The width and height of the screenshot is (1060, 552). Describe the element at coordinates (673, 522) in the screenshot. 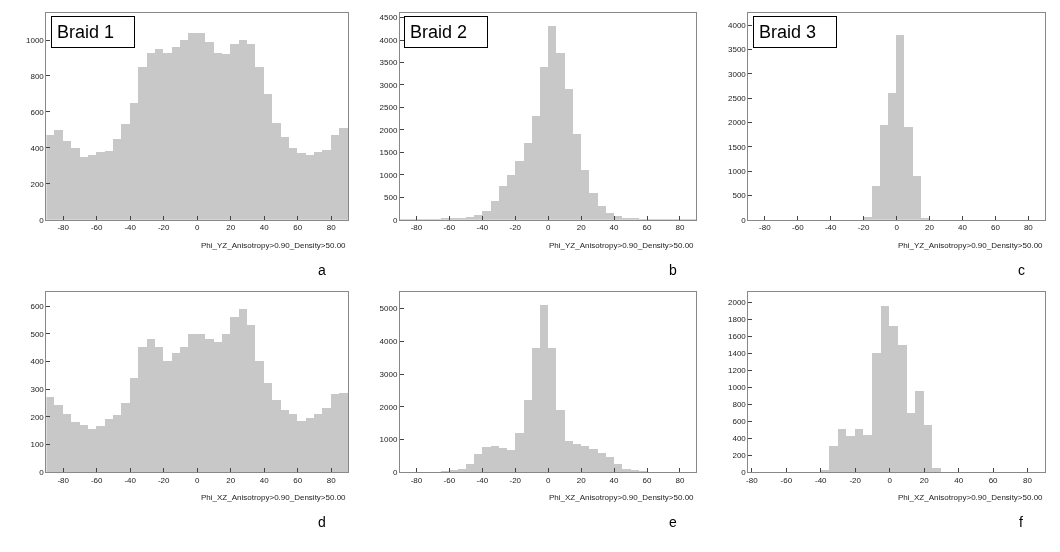

I see `text: e` at that location.